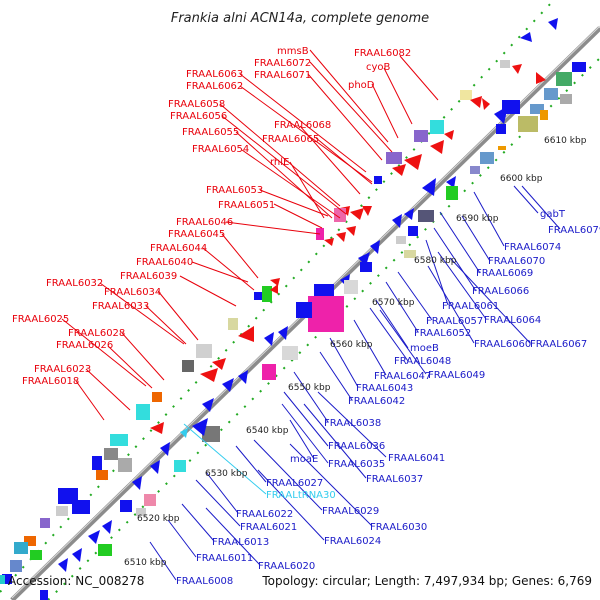 The height and width of the screenshot is (600, 600). What do you see at coordinates (214, 74) in the screenshot?
I see `gene-label: FRAAL6063` at bounding box center [214, 74].